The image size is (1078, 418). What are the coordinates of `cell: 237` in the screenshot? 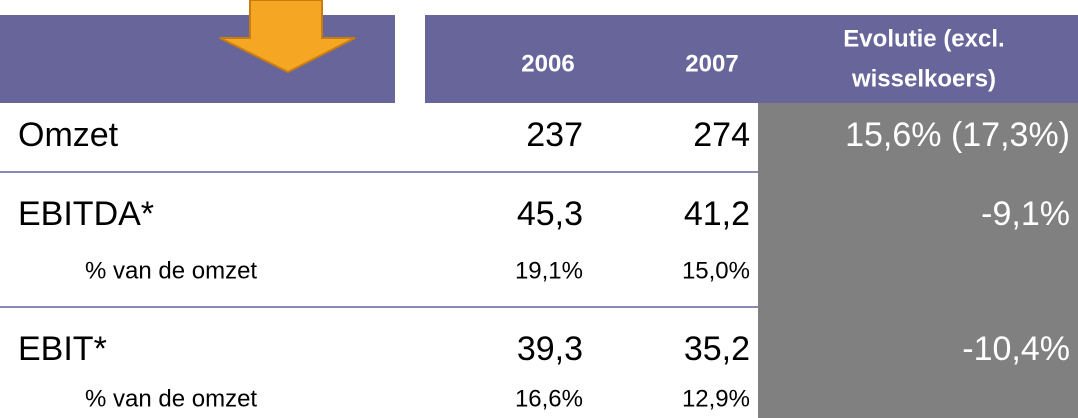 It's located at (554, 135).